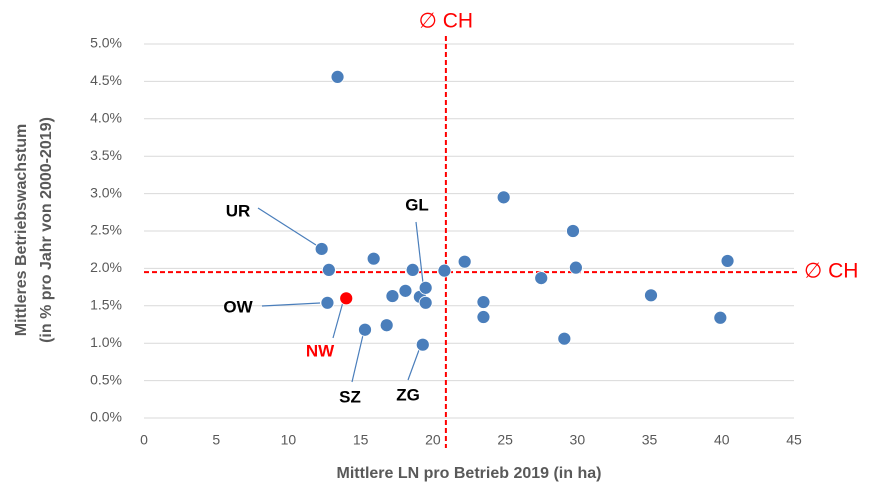  What do you see at coordinates (408, 394) in the screenshot?
I see `annotation: ZG` at bounding box center [408, 394].